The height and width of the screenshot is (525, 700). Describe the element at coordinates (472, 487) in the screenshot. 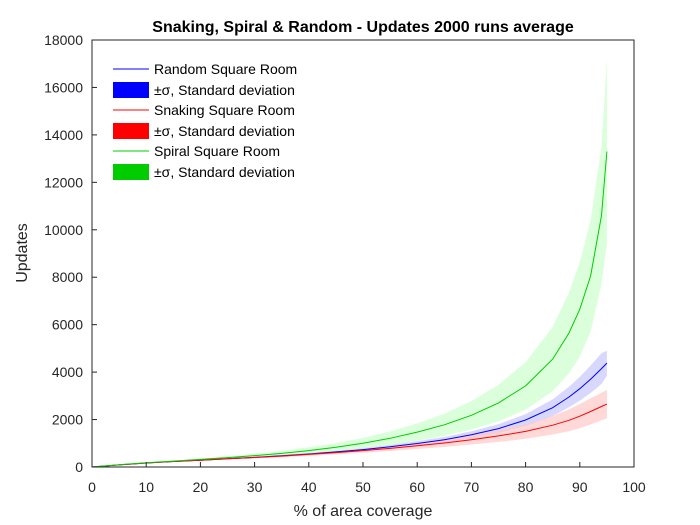

I see `x-tick-label: 70` at that location.